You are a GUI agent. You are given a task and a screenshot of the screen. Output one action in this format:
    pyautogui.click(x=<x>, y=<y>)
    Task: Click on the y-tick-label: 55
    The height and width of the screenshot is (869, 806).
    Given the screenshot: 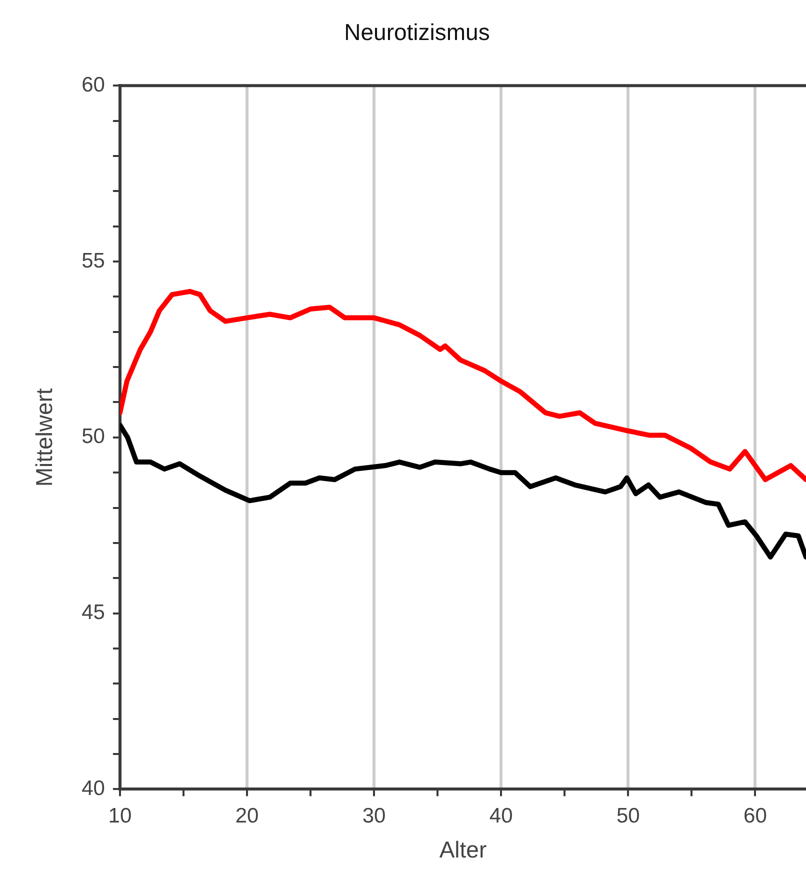 What is the action you would take?
    pyautogui.click(x=93, y=260)
    